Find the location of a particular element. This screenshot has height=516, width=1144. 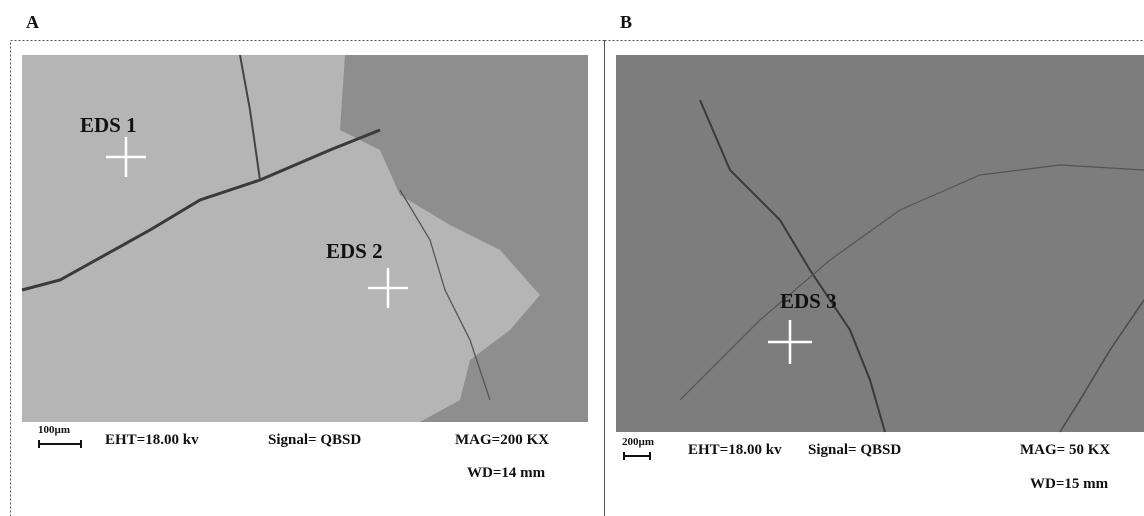

working-distance: WD=14 mm is located at coordinates (506, 473).